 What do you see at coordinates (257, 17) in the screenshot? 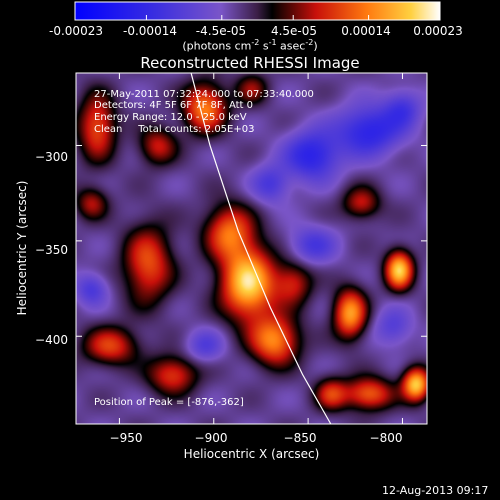
I see `colorbar-ticks` at bounding box center [257, 17].